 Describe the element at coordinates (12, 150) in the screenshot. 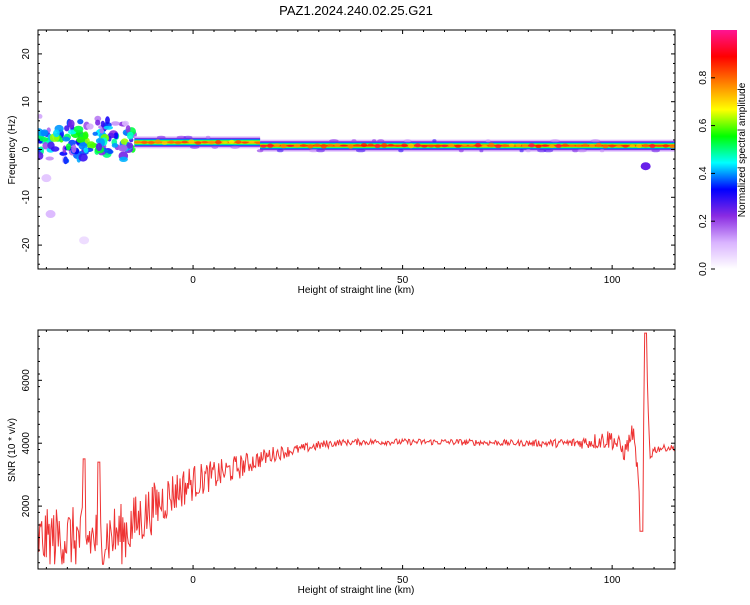

I see `spectrogram-ylabel: Frequency (Hz)` at that location.